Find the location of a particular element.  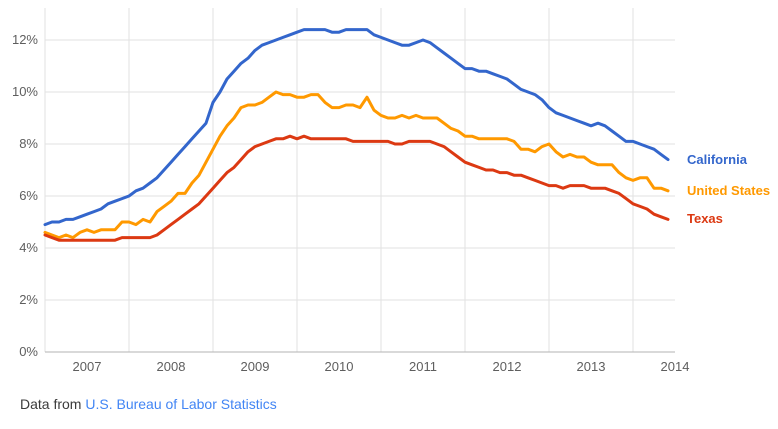

y-tick-label: 2% is located at coordinates (28, 299).